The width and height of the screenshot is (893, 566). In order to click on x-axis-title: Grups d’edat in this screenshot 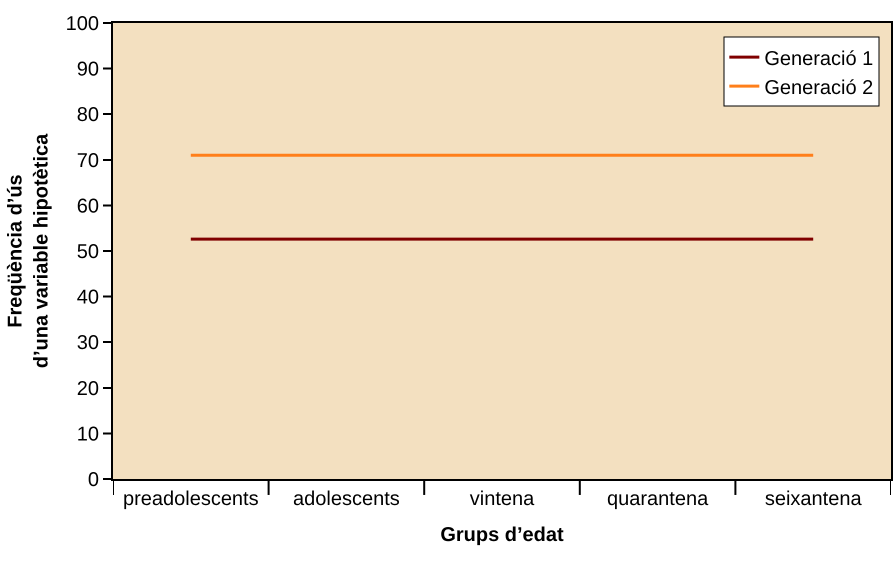, I will do `click(502, 535)`.